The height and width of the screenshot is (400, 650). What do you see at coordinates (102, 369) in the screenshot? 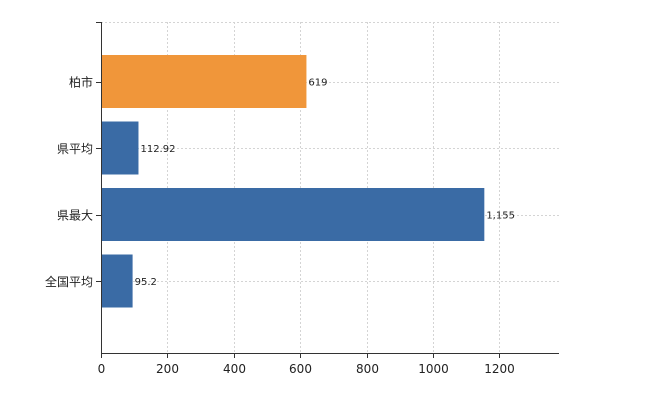
I see `x-tick-label-0: 0` at bounding box center [102, 369].